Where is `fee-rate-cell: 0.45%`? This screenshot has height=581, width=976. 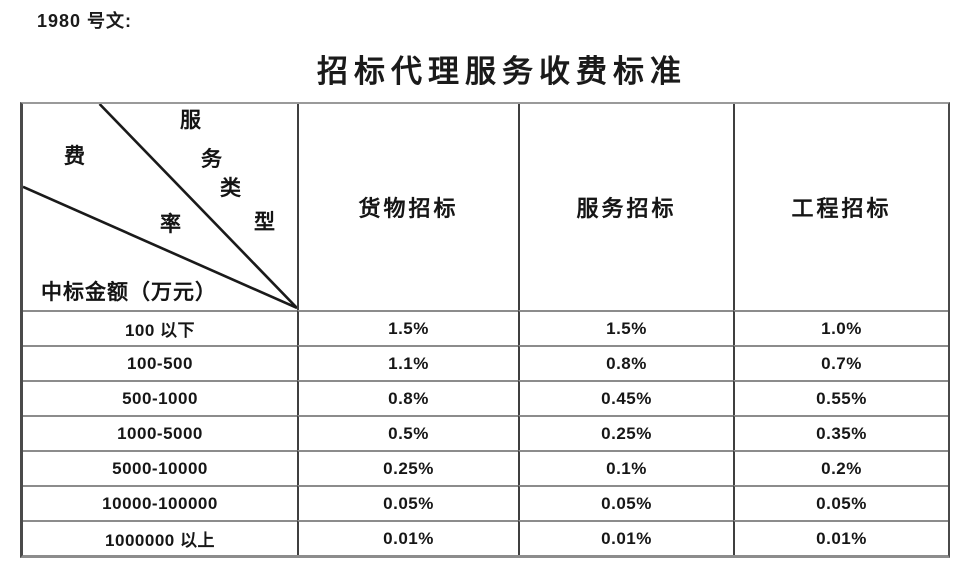 fee-rate-cell: 0.45% is located at coordinates (625, 397).